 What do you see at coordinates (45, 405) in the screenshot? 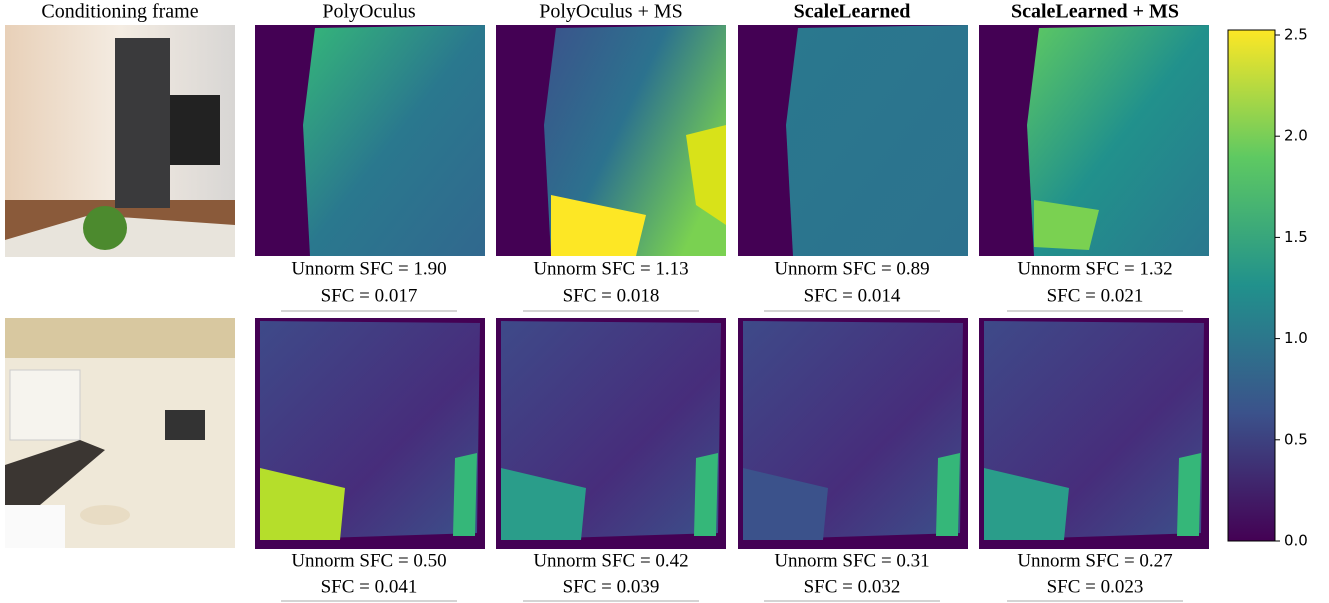
I see `photo-cabinets` at bounding box center [45, 405].